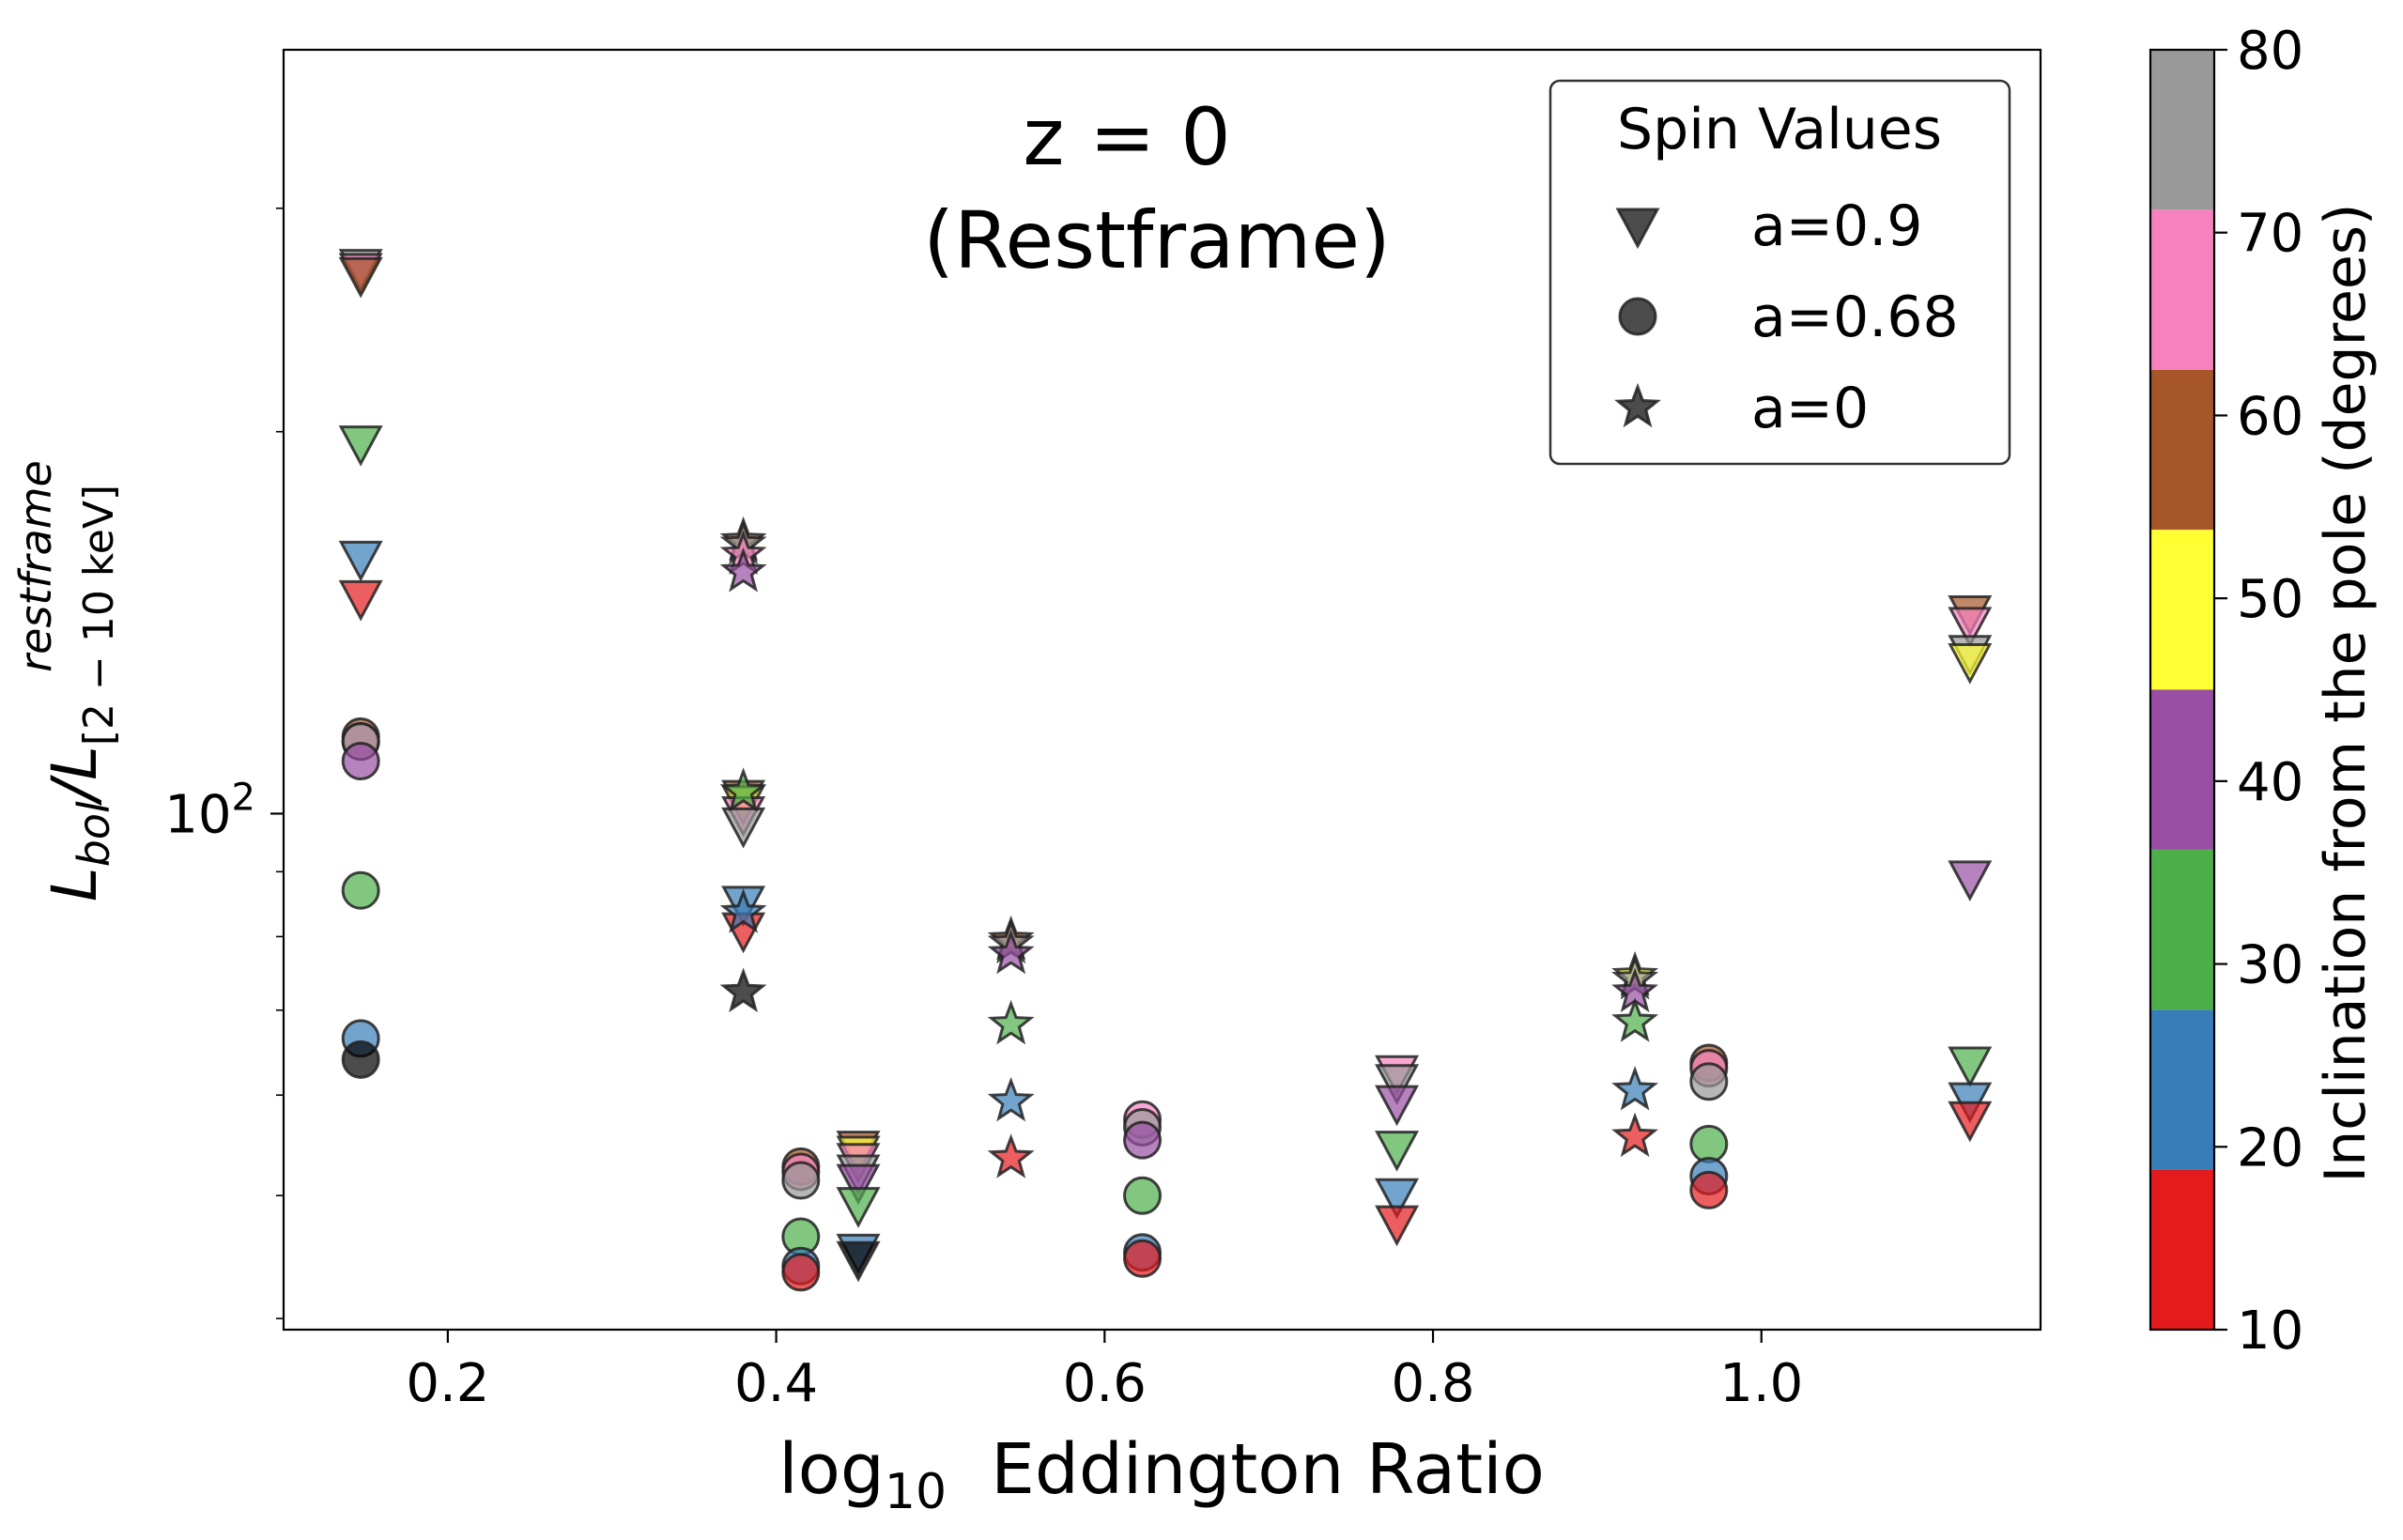 The height and width of the screenshot is (1540, 2403). What do you see at coordinates (209, 810) in the screenshot?
I see `y-tick-label: 102` at bounding box center [209, 810].